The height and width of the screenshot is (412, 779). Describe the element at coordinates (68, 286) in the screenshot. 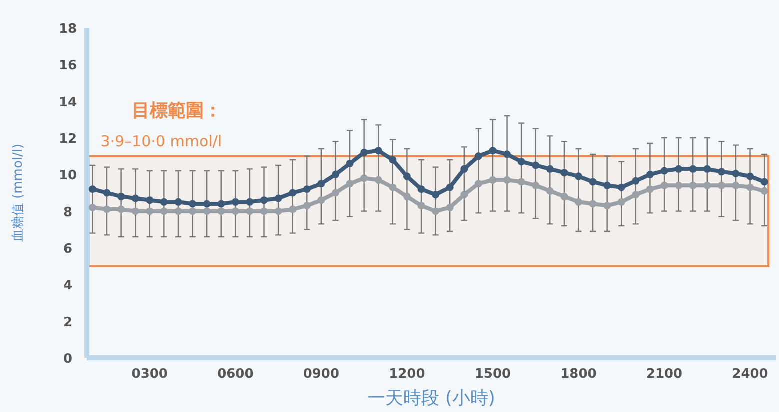

I see `y-tick-label: 4` at that location.